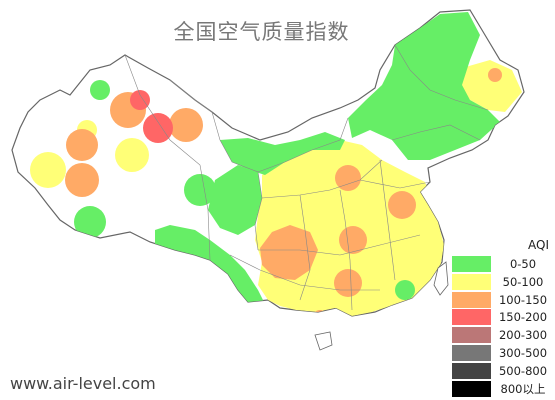  I want to click on aqi-zone-0-50-qinghai, so click(235, 200).